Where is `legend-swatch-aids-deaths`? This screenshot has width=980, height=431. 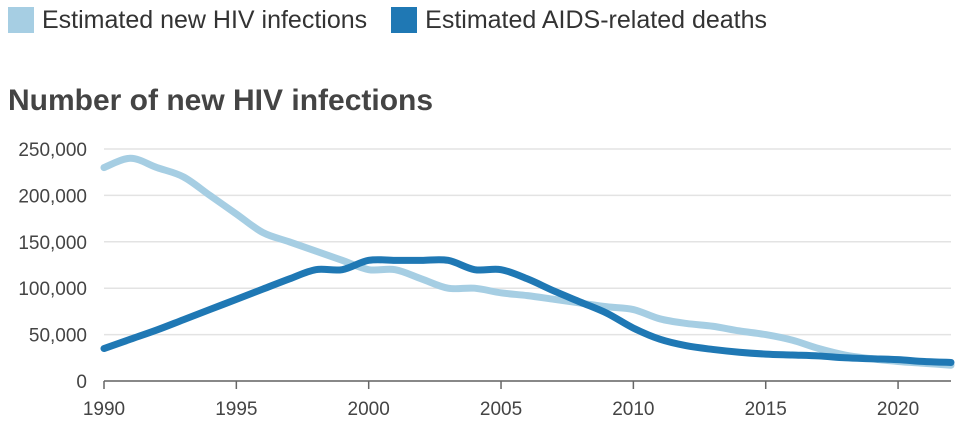 legend-swatch-aids-deaths is located at coordinates (404, 20).